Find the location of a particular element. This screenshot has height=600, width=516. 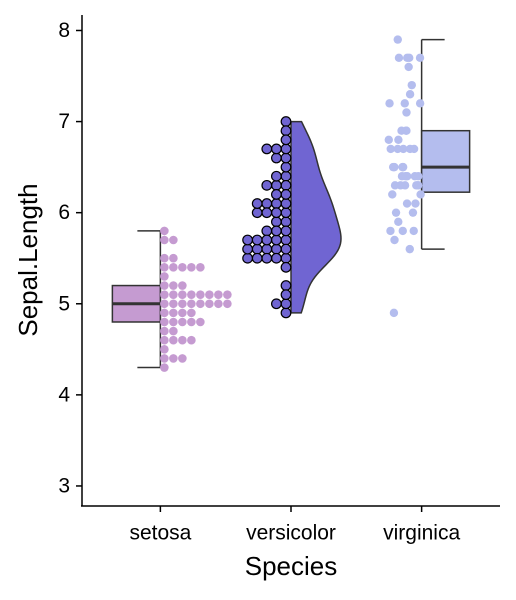

y-tick-label: 3 is located at coordinates (64, 486).